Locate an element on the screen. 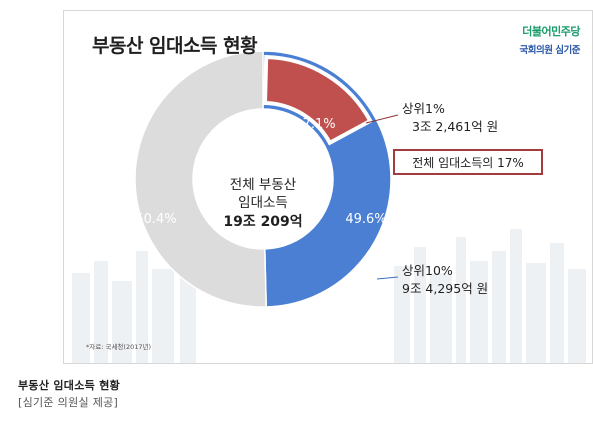 This screenshot has width=593, height=427. center-label-line-1: 전체 부동산 is located at coordinates (263, 185).